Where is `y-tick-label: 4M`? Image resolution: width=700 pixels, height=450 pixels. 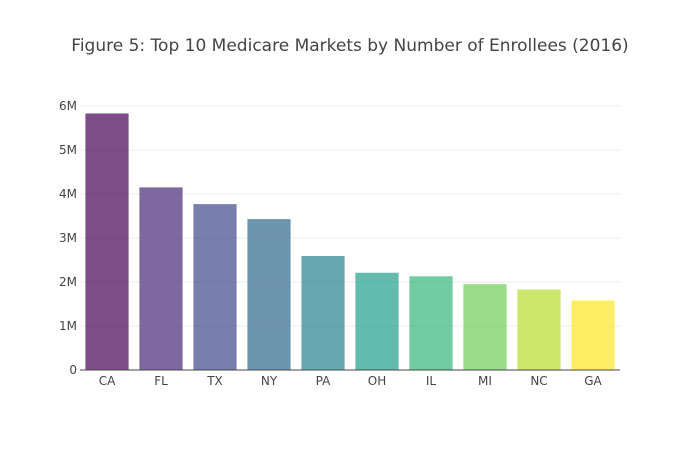 y-tick-label: 4M is located at coordinates (68, 194).